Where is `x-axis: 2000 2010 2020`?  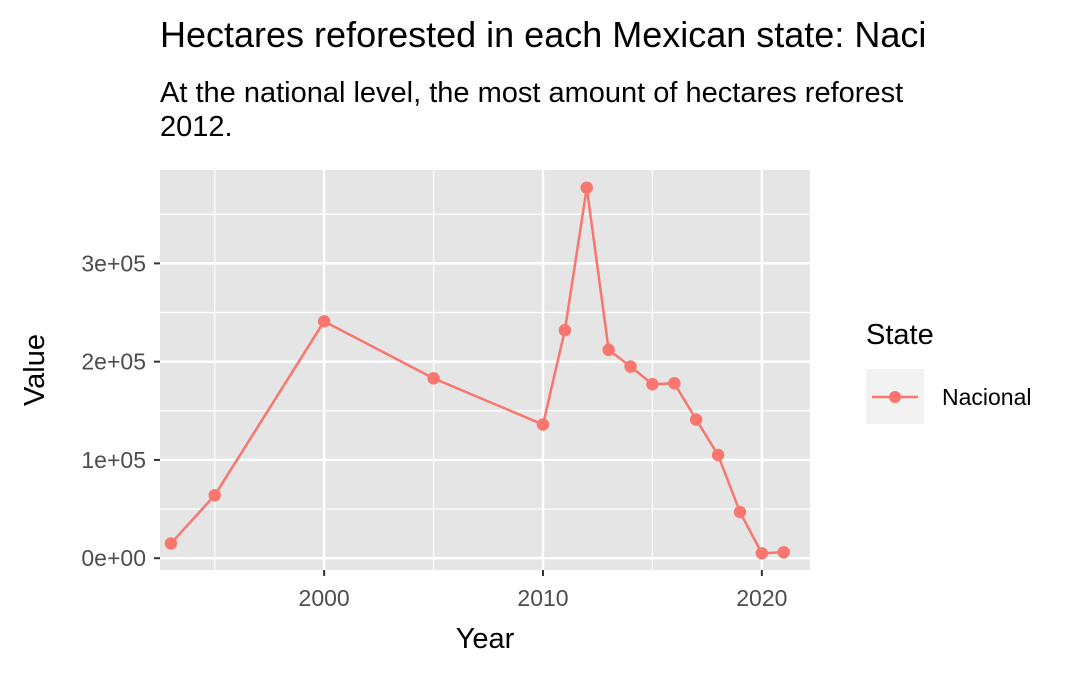 x-axis: 2000 2010 2020 is located at coordinates (543, 590).